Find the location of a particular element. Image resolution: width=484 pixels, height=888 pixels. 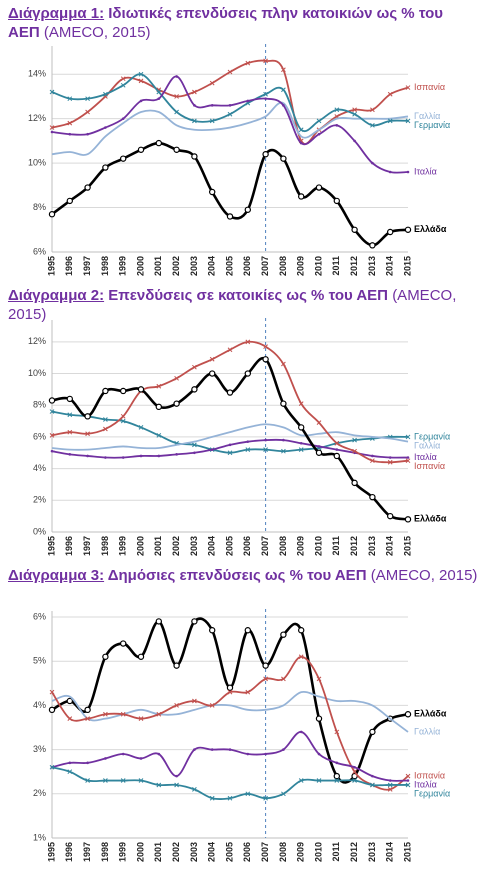

x-tick-label: 2014 is located at coordinates (390, 852).